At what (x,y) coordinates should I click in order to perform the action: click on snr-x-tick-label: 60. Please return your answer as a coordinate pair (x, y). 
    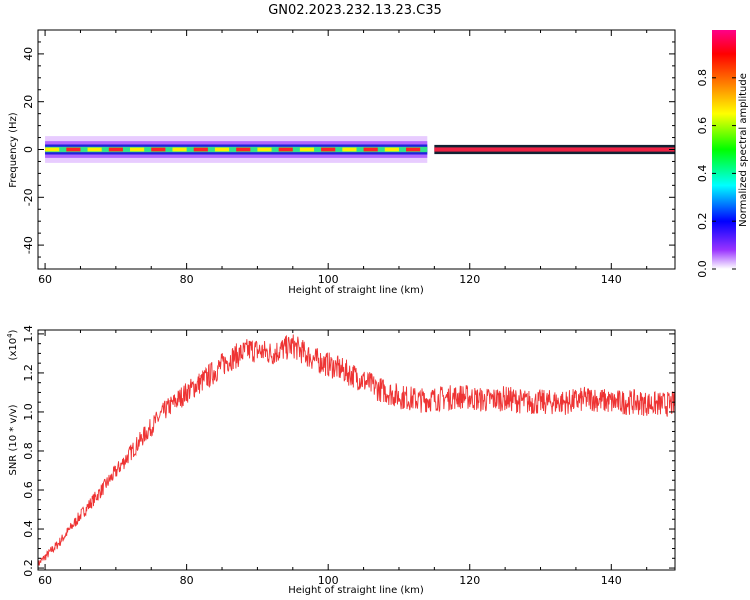
    Looking at the image, I should click on (45, 580).